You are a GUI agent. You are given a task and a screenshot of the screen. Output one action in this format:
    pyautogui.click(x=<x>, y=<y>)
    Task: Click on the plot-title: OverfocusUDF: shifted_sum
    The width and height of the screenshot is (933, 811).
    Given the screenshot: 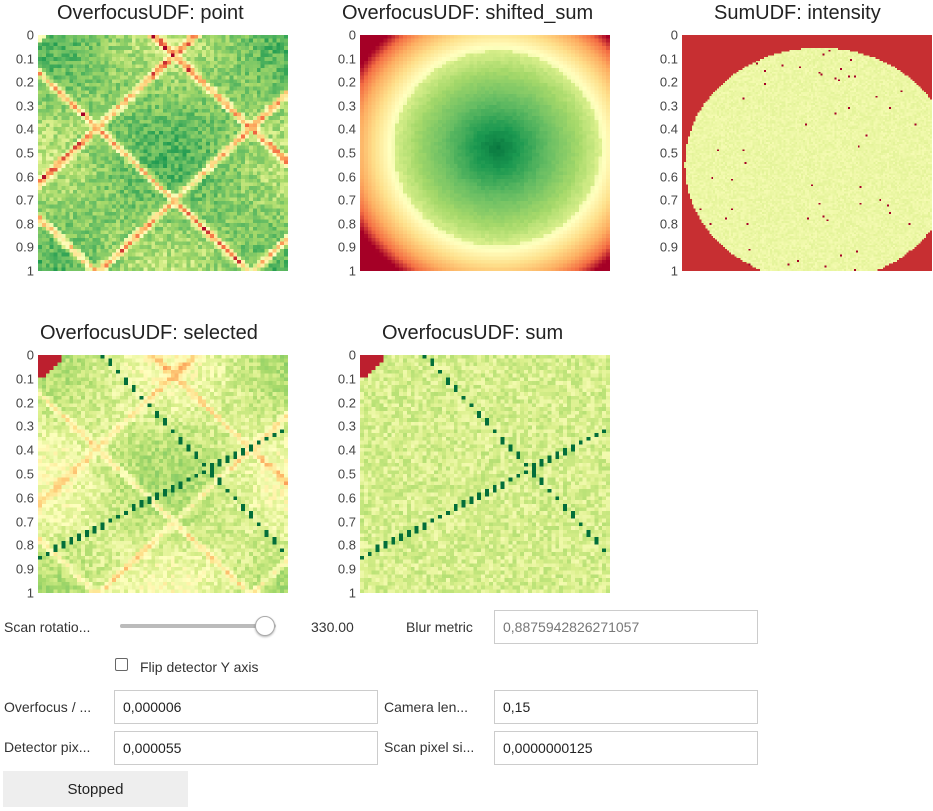 What is the action you would take?
    pyautogui.click(x=468, y=13)
    